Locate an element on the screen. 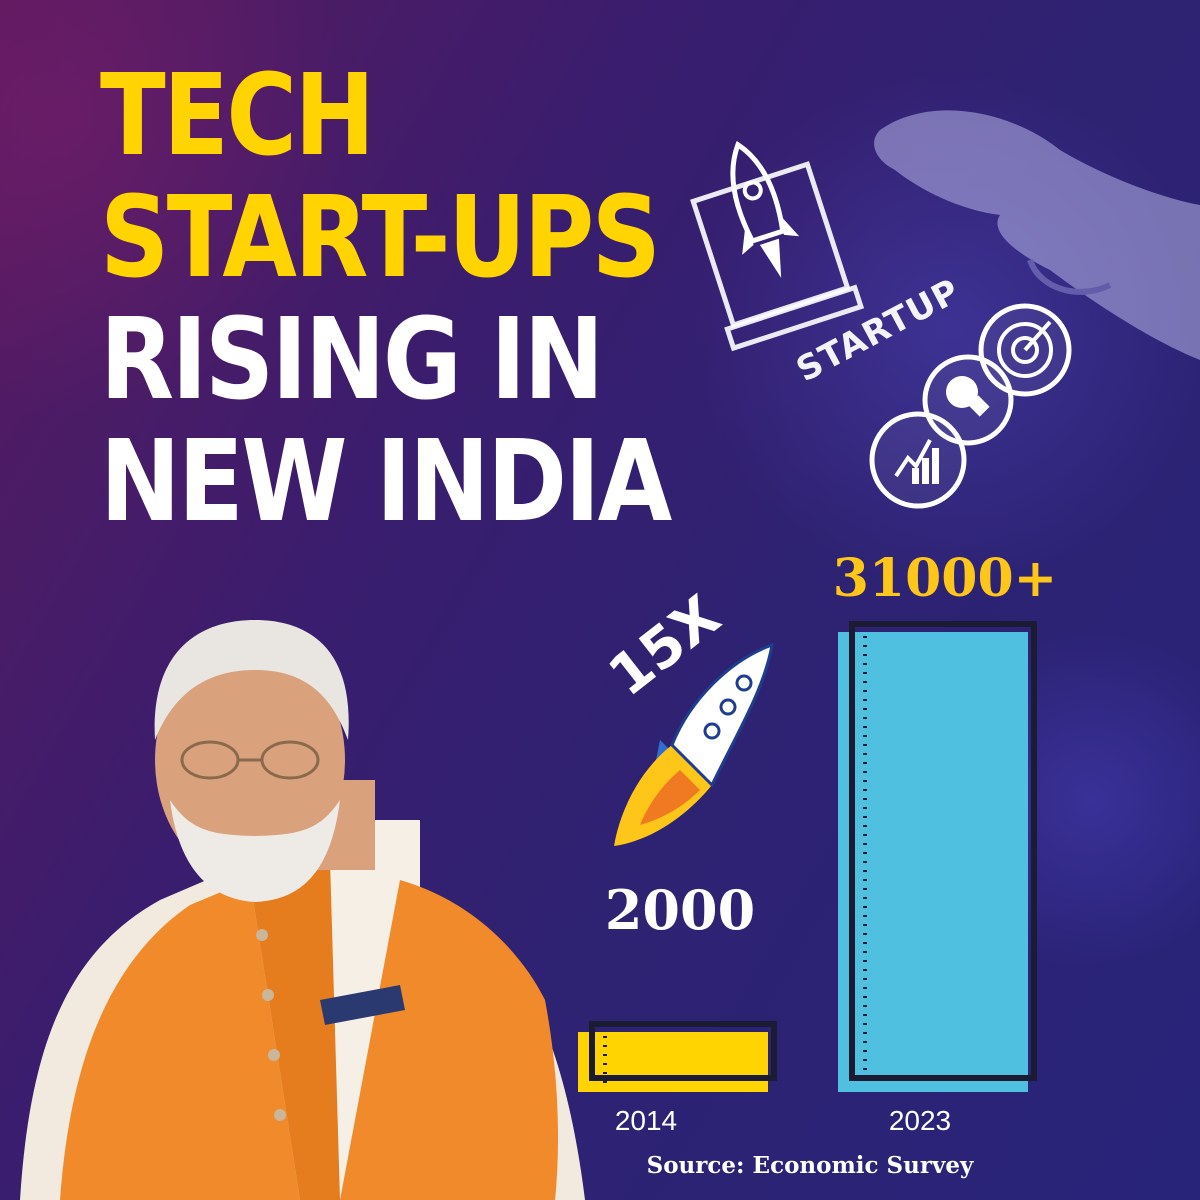 This screenshot has width=1200, height=1200. headline-line-3: RISING IN is located at coordinates (352, 360).